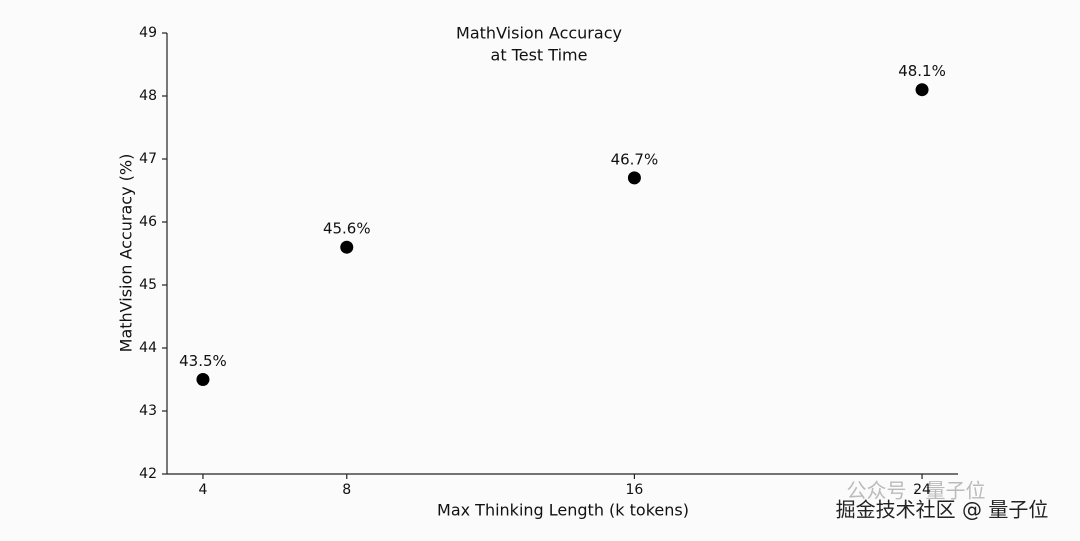 The height and width of the screenshot is (541, 1080). Describe the element at coordinates (922, 490) in the screenshot. I see `x-tick-label: 24` at that location.